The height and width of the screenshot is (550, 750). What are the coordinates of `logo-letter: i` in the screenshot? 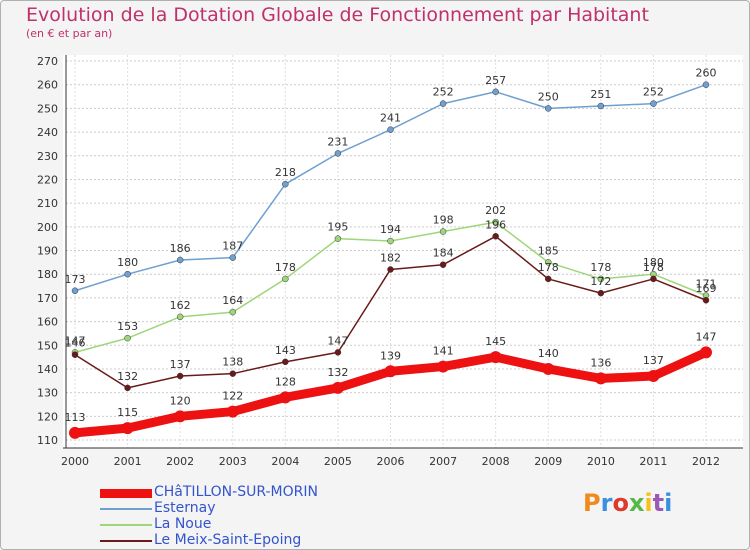 It's located at (668, 503).